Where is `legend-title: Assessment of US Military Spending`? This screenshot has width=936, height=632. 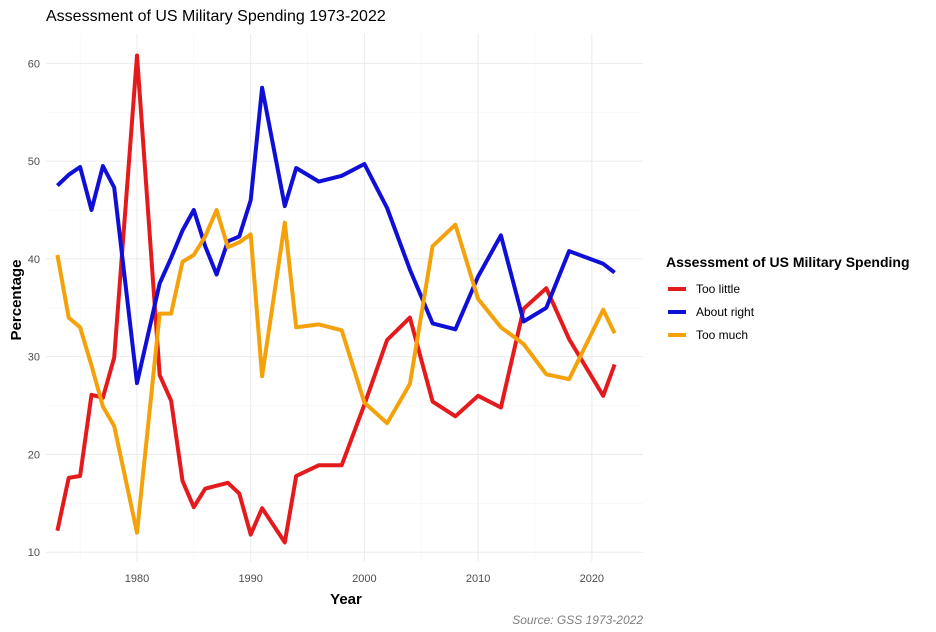 legend-title: Assessment of US Military Spending is located at coordinates (788, 262).